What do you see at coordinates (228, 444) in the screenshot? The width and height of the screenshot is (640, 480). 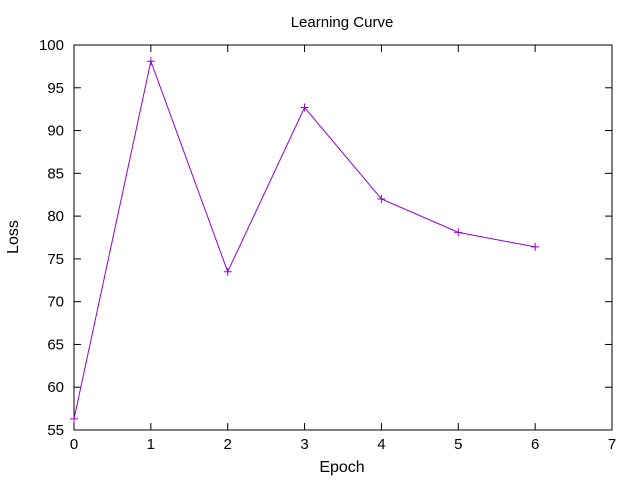 I see `x-tick-label: 2` at bounding box center [228, 444].